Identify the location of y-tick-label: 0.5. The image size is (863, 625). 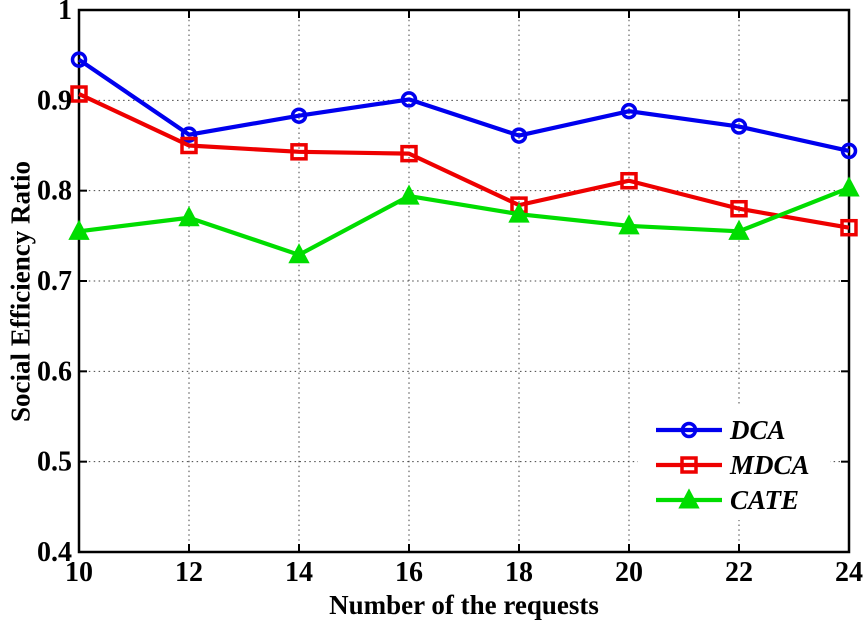
(54, 462).